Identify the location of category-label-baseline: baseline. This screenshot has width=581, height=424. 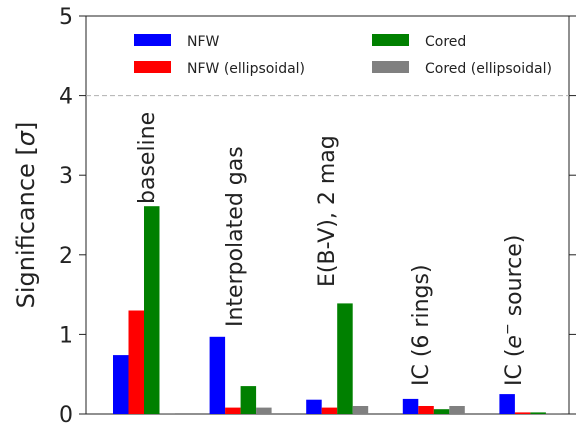
(147, 158).